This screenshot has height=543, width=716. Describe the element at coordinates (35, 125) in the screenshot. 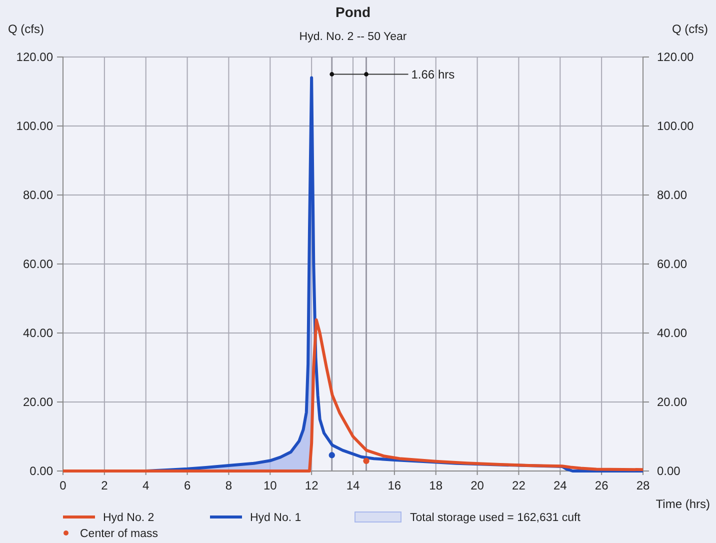

I see `y-tick-label: 100.00` at that location.